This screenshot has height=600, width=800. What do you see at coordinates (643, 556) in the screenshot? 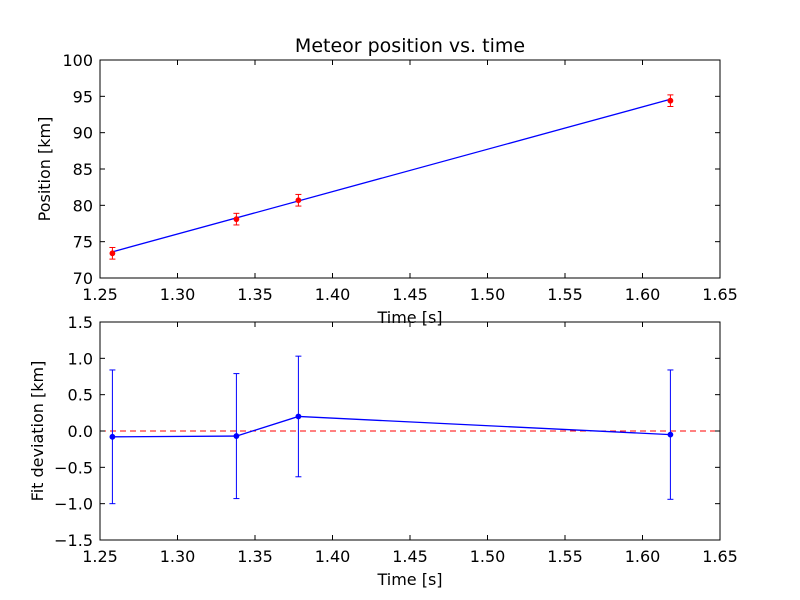
I see `deviation-x-tick-label: 1.60` at bounding box center [643, 556].